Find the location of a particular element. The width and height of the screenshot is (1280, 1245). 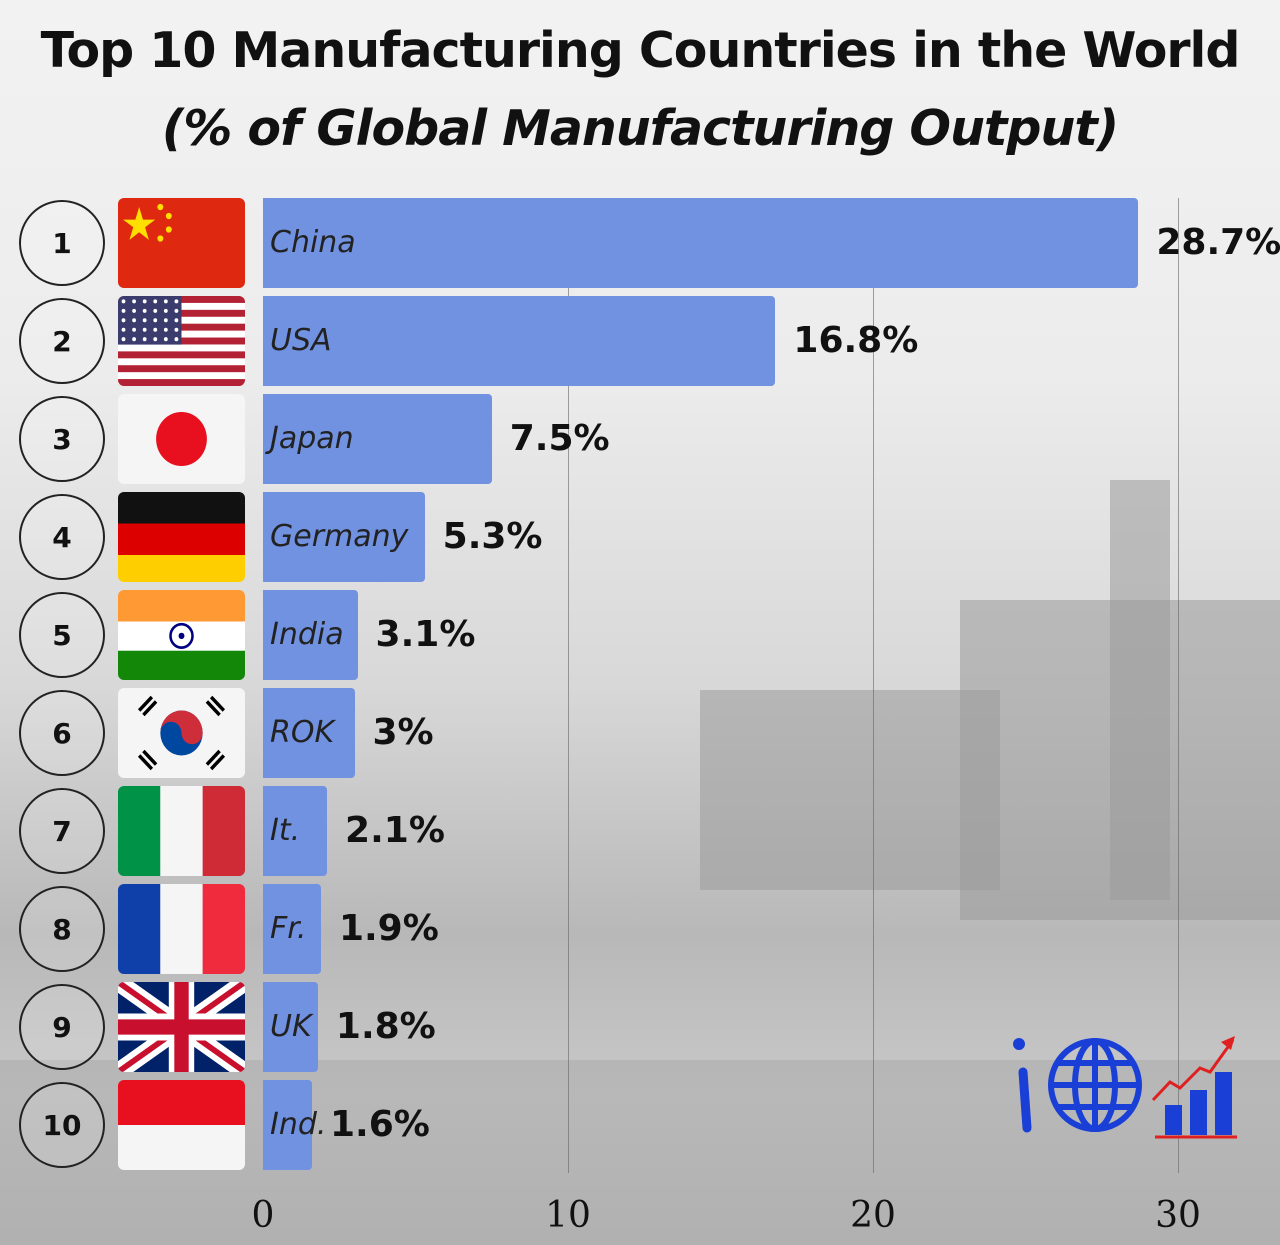

bar-value-label: 5.3% is located at coordinates (492, 536).